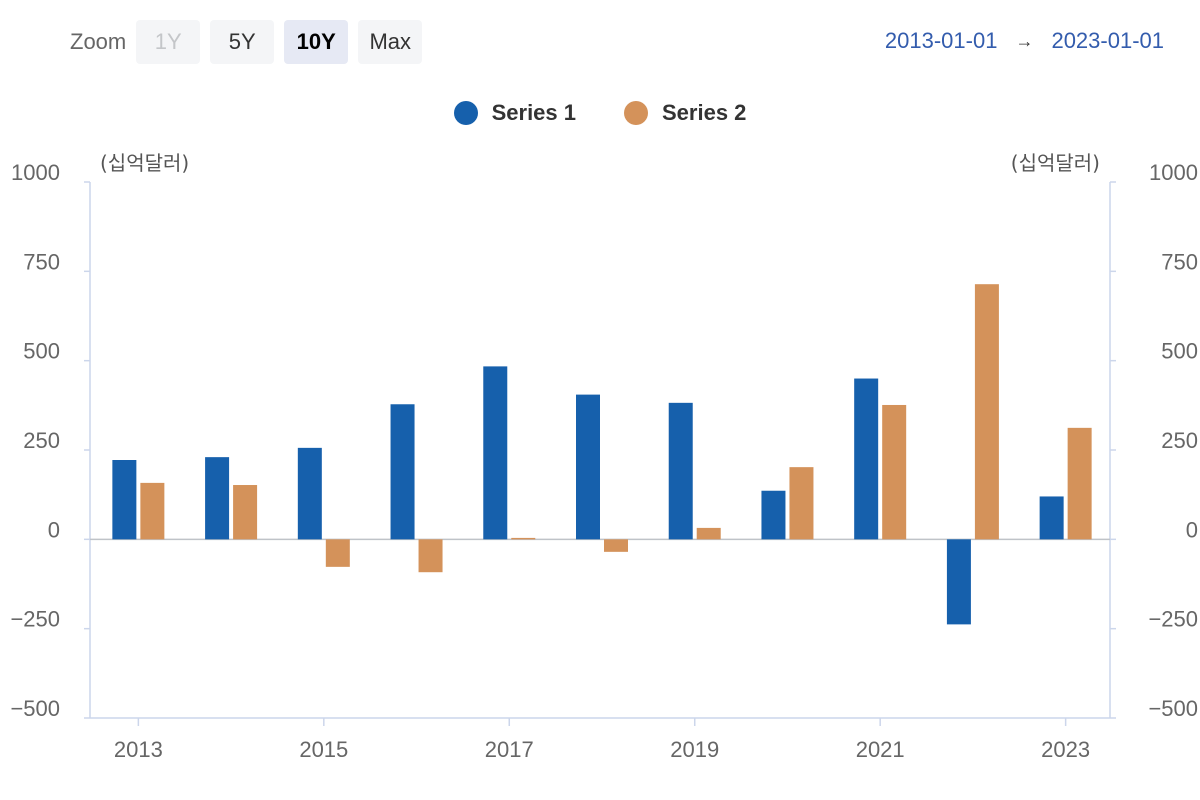 Image resolution: width=1200 pixels, height=800 pixels. What do you see at coordinates (41, 351) in the screenshot?
I see `y-tick-label-left: 500` at bounding box center [41, 351].